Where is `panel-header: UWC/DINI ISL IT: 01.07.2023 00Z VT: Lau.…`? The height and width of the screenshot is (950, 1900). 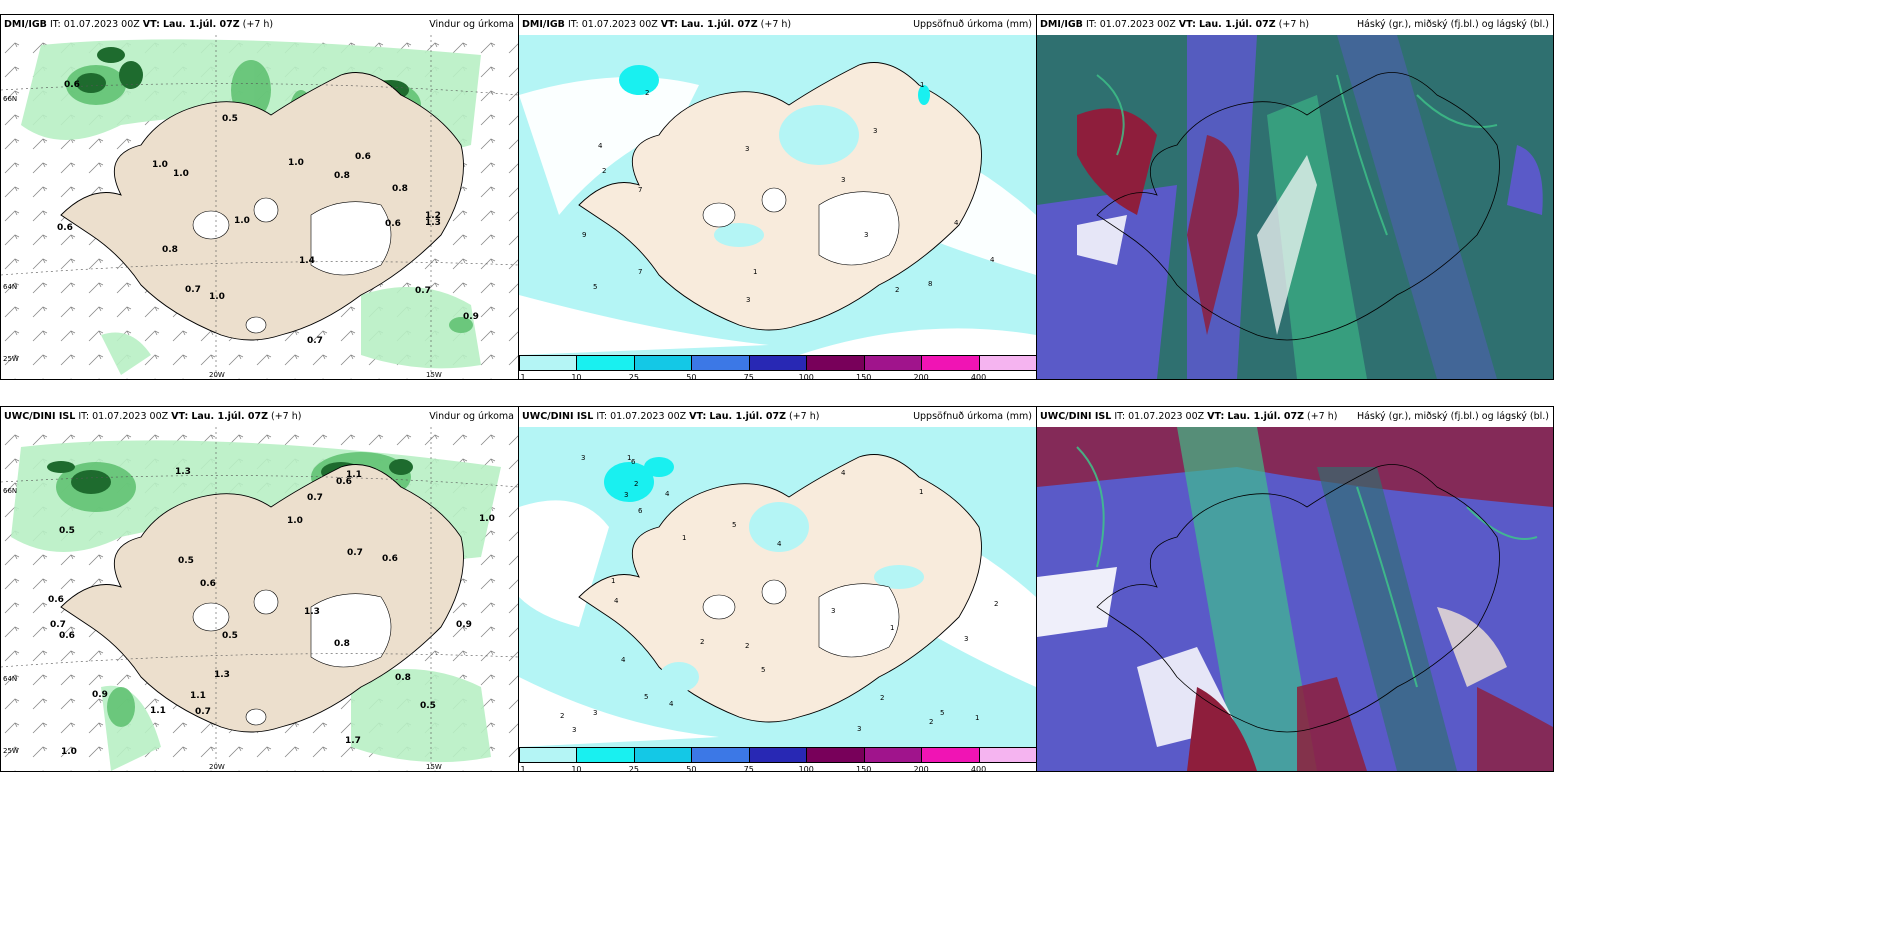
panel-header: UWC/DINI ISL IT: 01.07.2023 00Z VT: Lau.… is located at coordinates (259, 417).